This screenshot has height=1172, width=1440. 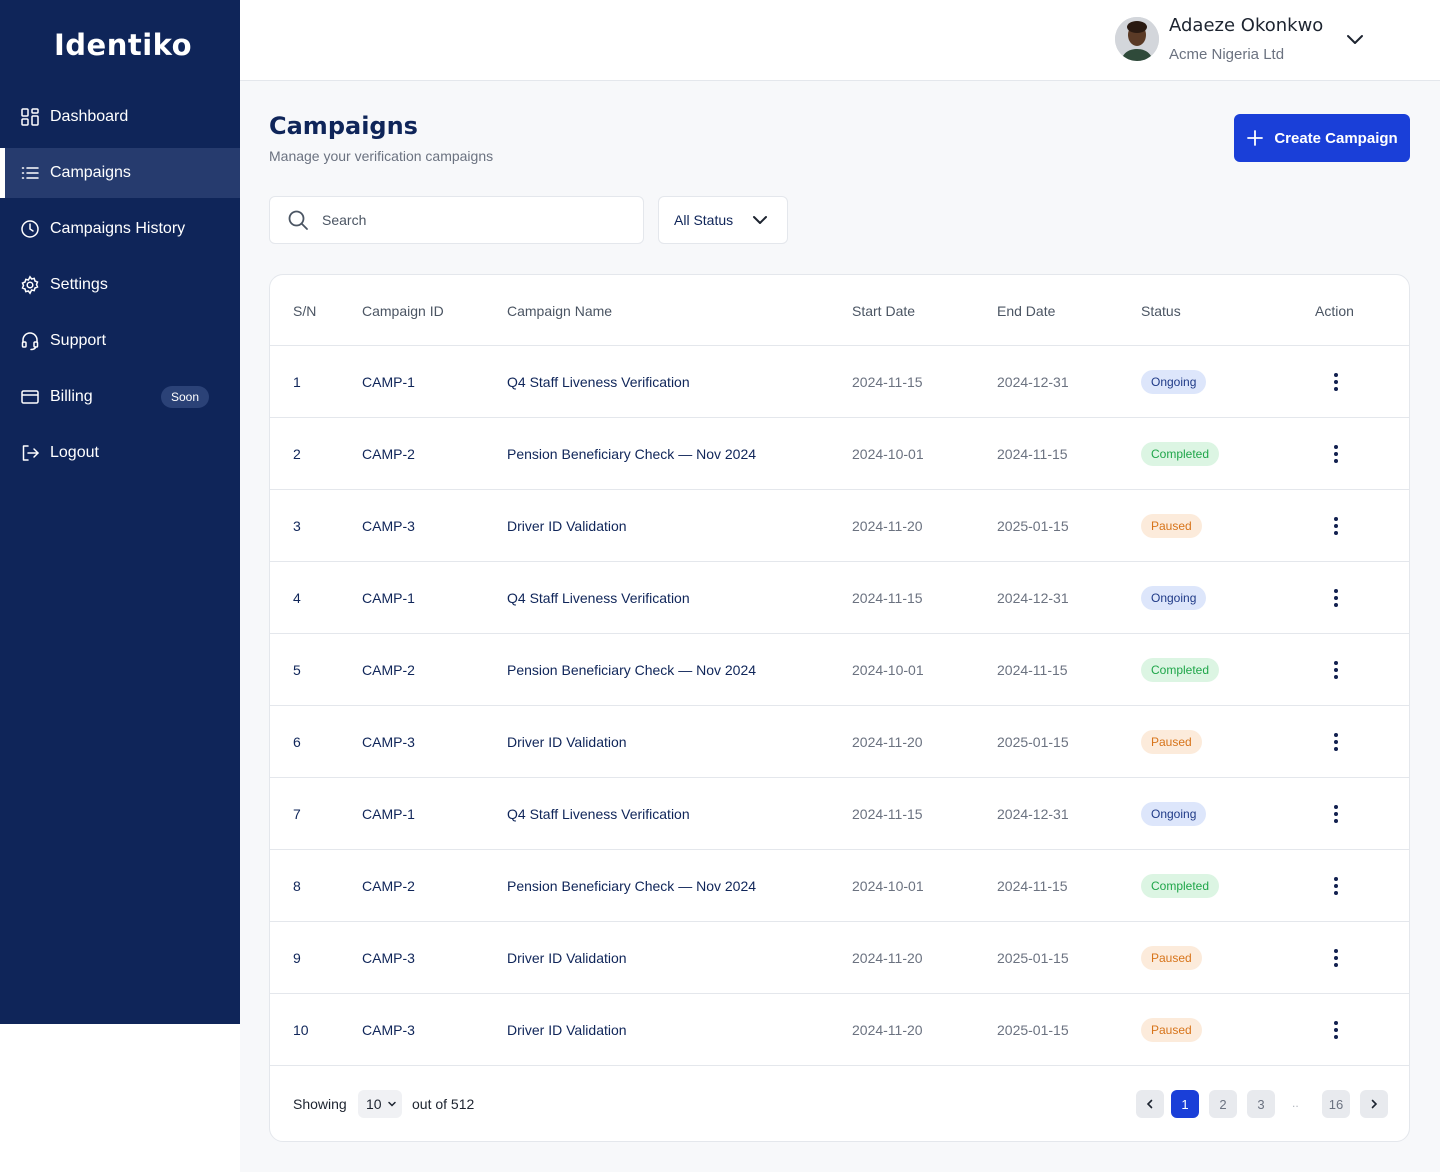 I want to click on row-start-date: 2024-11-15, so click(x=887, y=814).